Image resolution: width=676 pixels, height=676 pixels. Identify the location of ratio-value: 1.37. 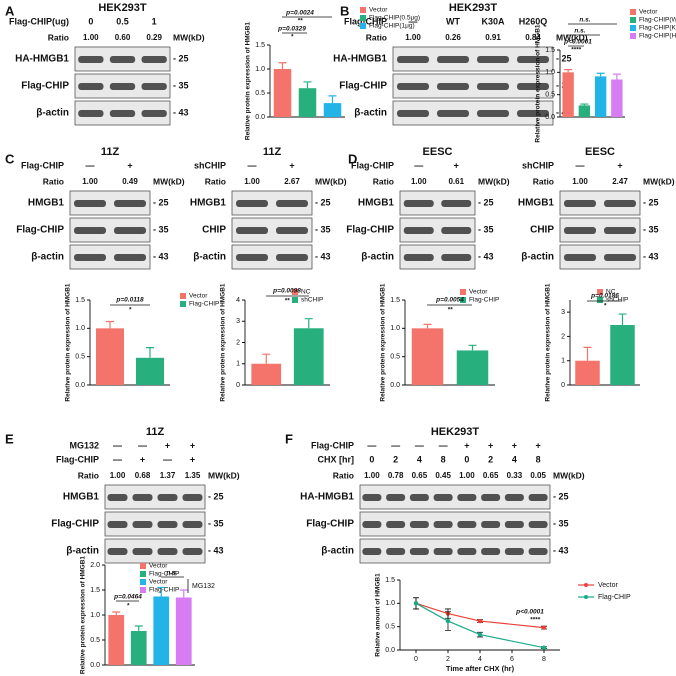
(168, 475).